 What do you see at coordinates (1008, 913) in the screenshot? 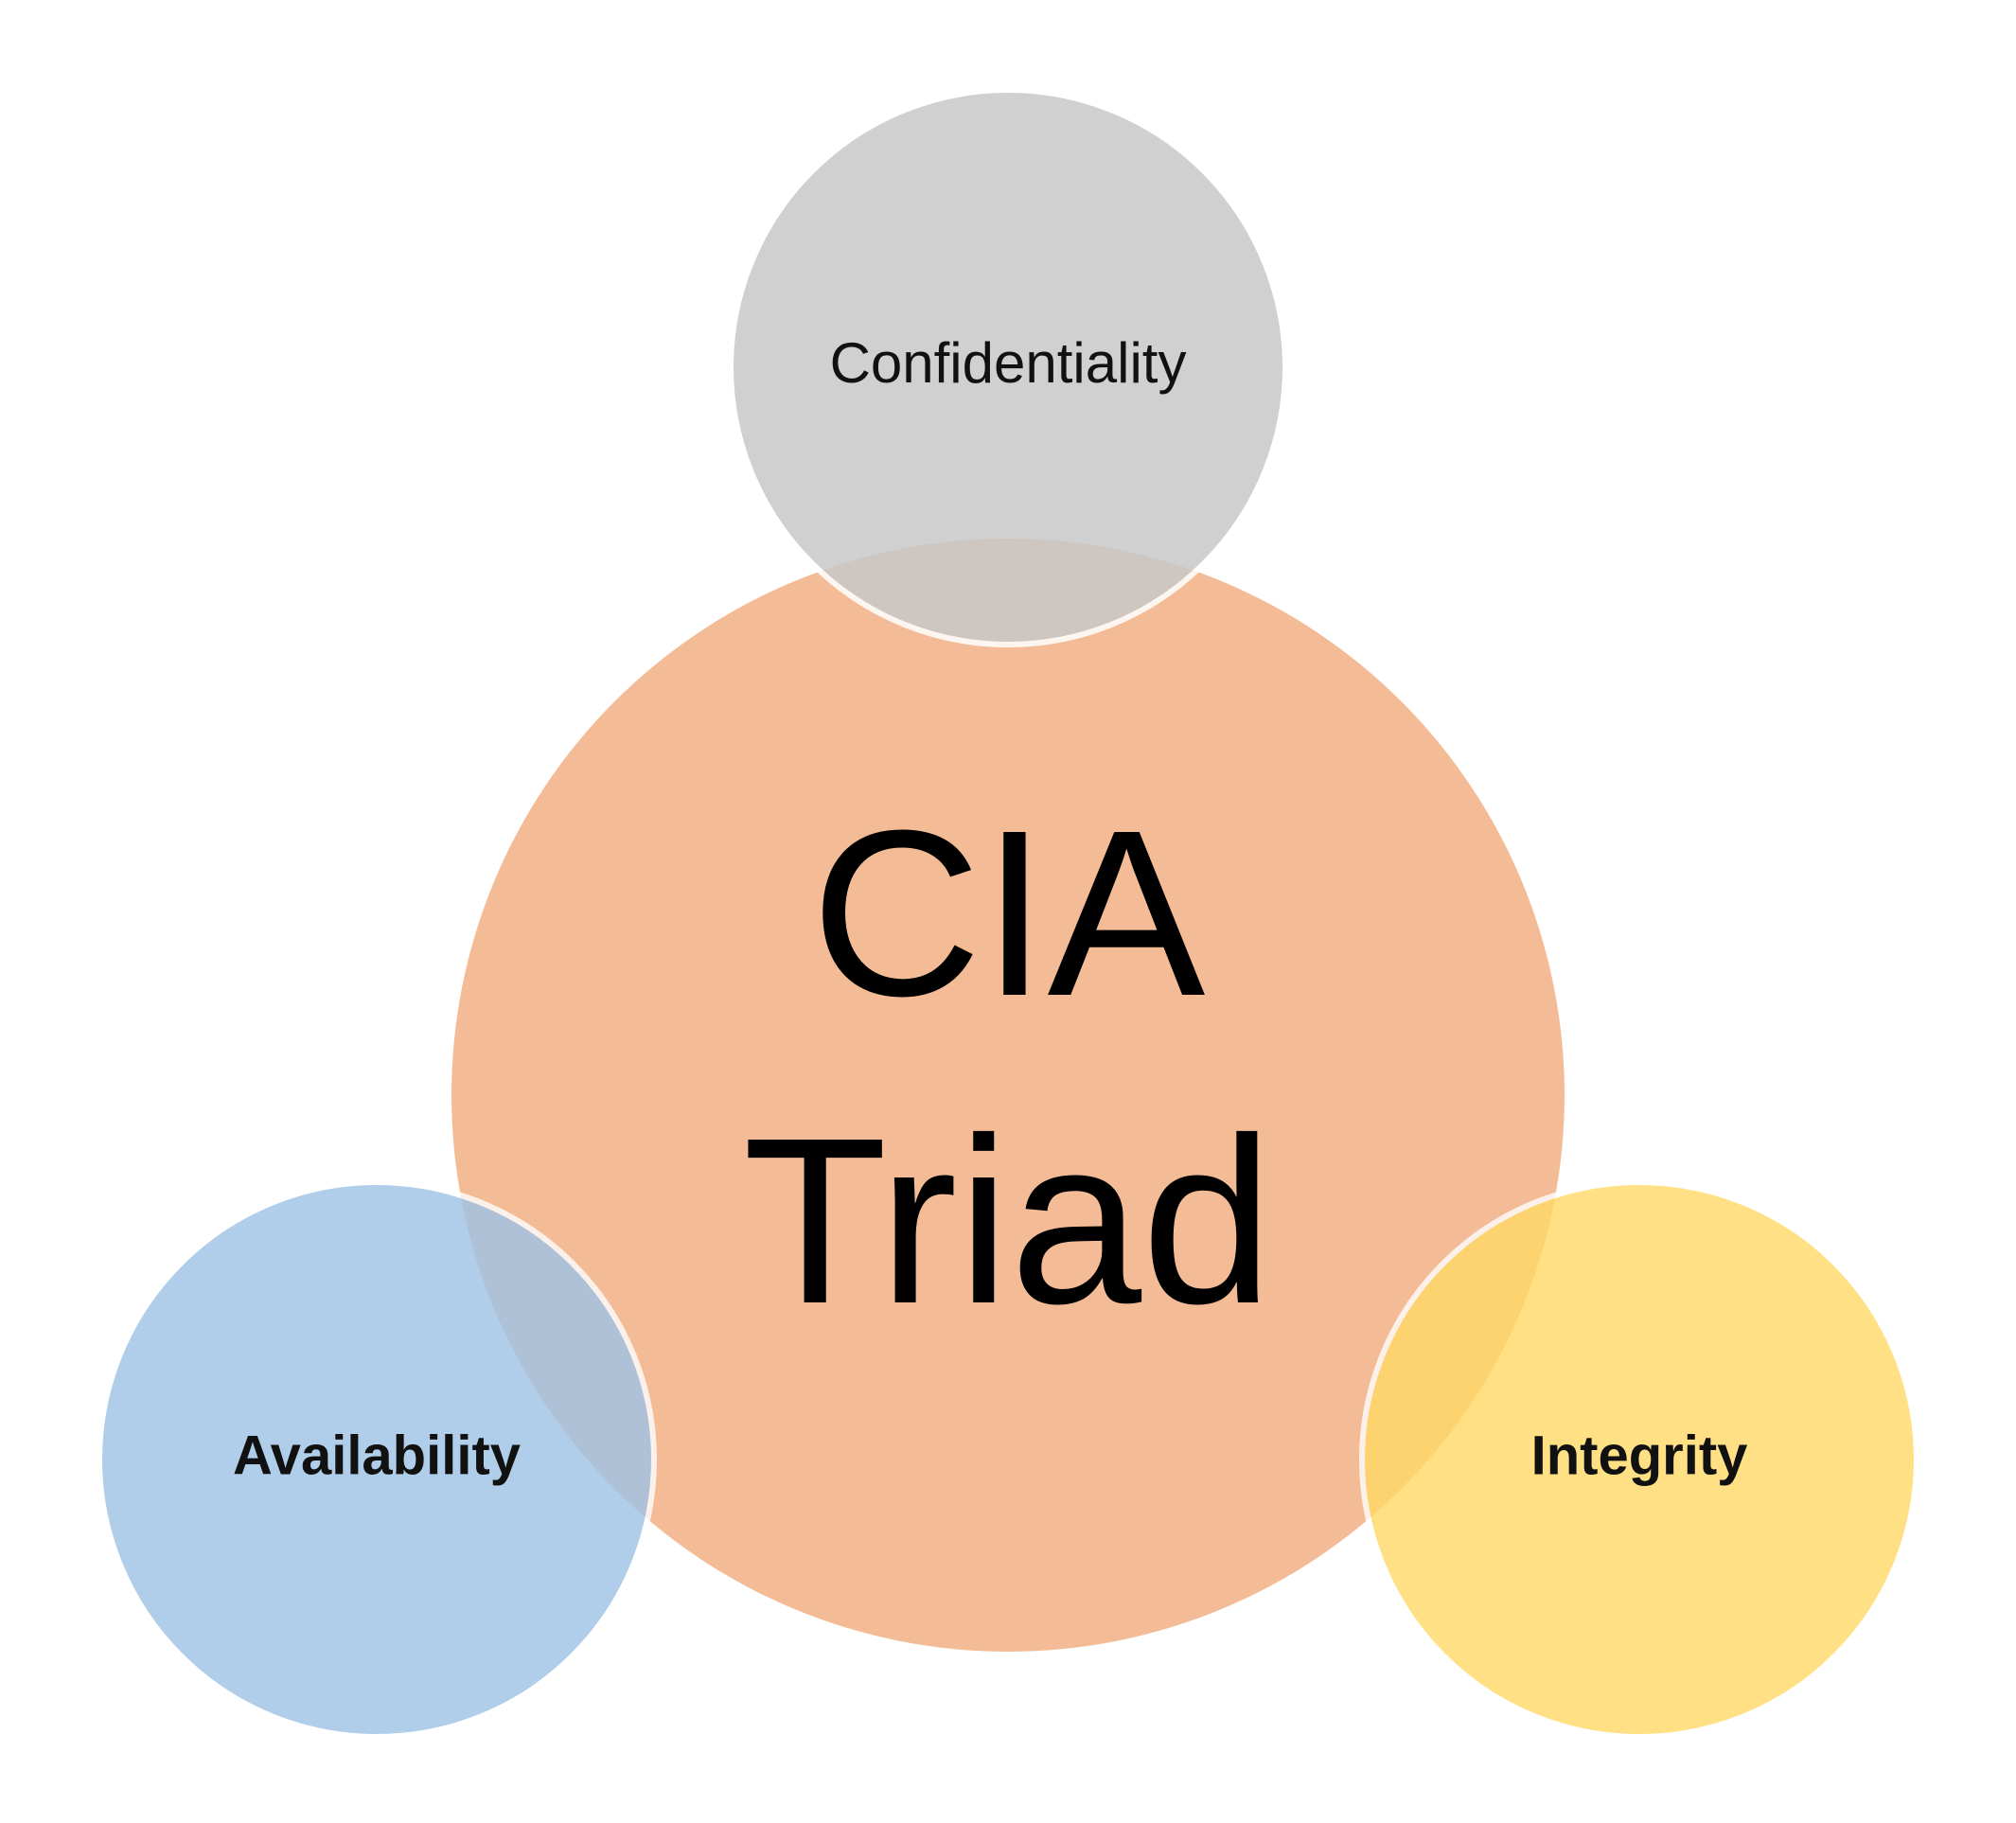
I see `center-title-line1: CIA` at bounding box center [1008, 913].